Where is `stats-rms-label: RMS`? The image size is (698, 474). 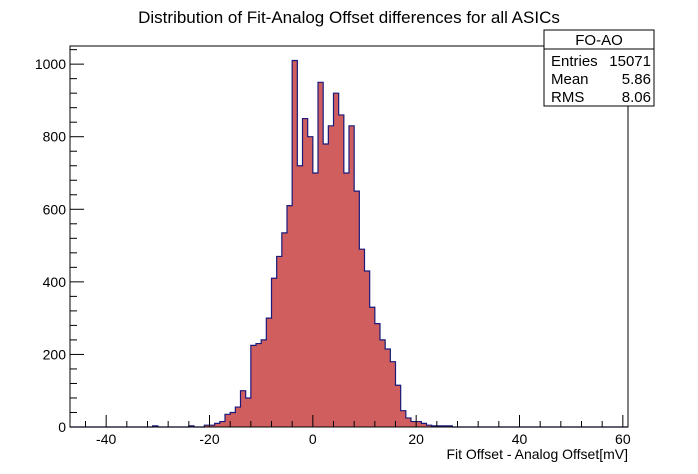
stats-rms-label: RMS is located at coordinates (567, 97).